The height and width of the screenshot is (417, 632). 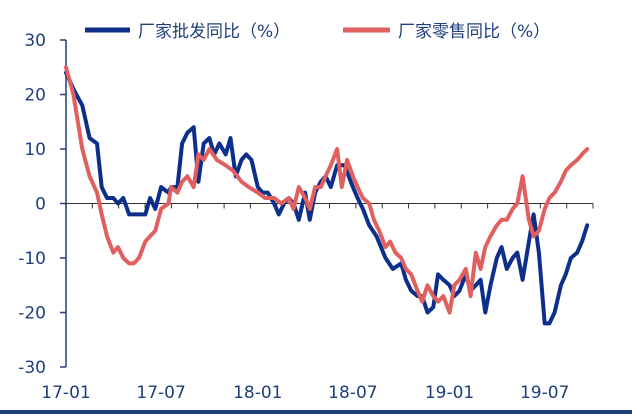 I want to click on y-axis: 30 20 10 0 -10 -20 -30, so click(x=42, y=204).